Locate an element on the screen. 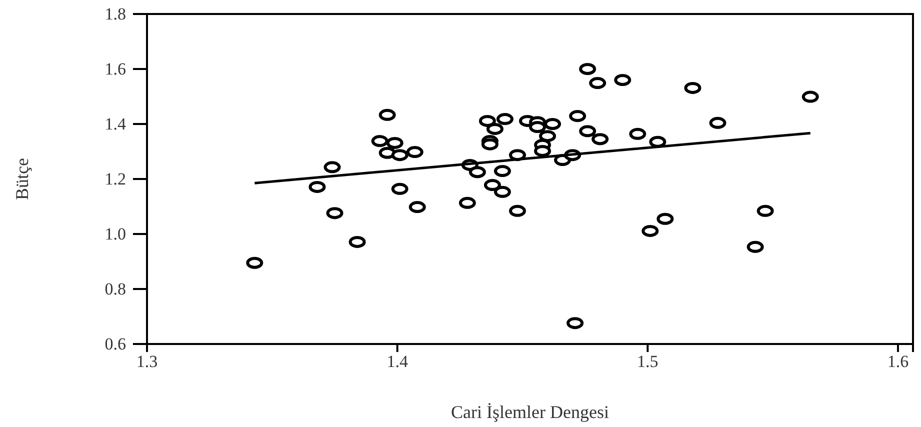 This screenshot has width=921, height=427. y-tick-label: 1.4 is located at coordinates (115, 124).